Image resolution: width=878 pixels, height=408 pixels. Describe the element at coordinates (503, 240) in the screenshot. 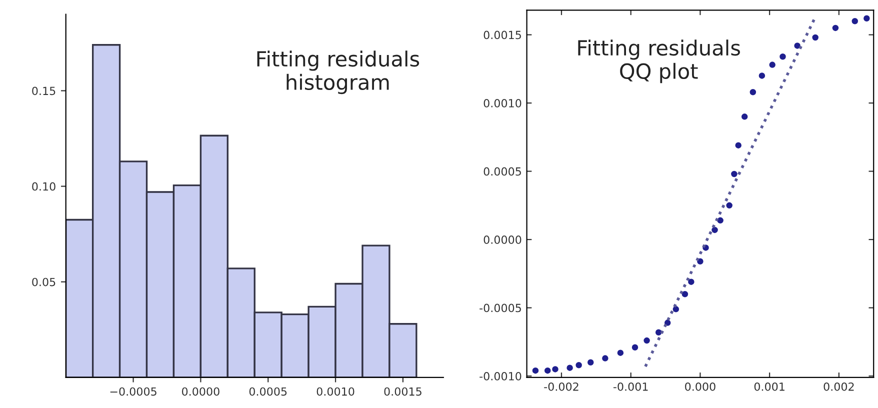

I see `y-tick-label: 0.0000` at that location.